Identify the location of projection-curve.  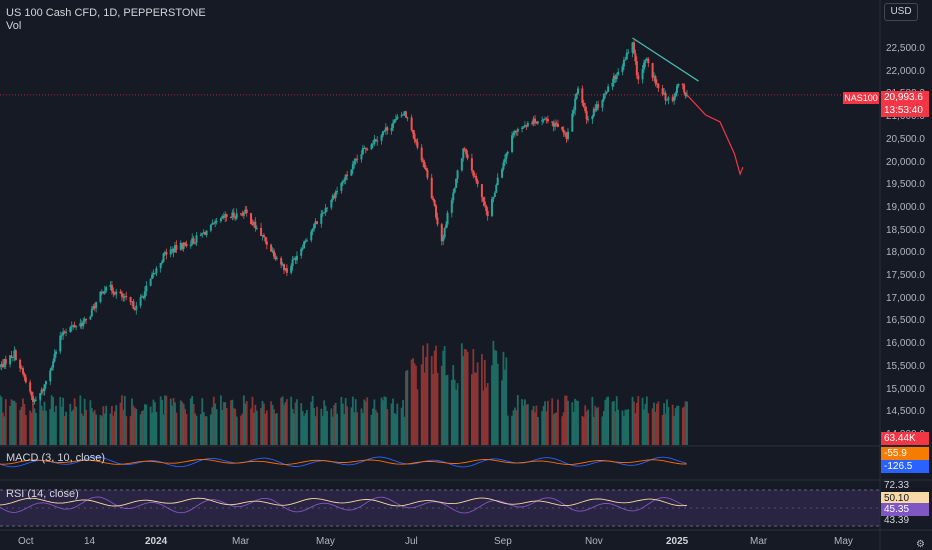
(715, 135).